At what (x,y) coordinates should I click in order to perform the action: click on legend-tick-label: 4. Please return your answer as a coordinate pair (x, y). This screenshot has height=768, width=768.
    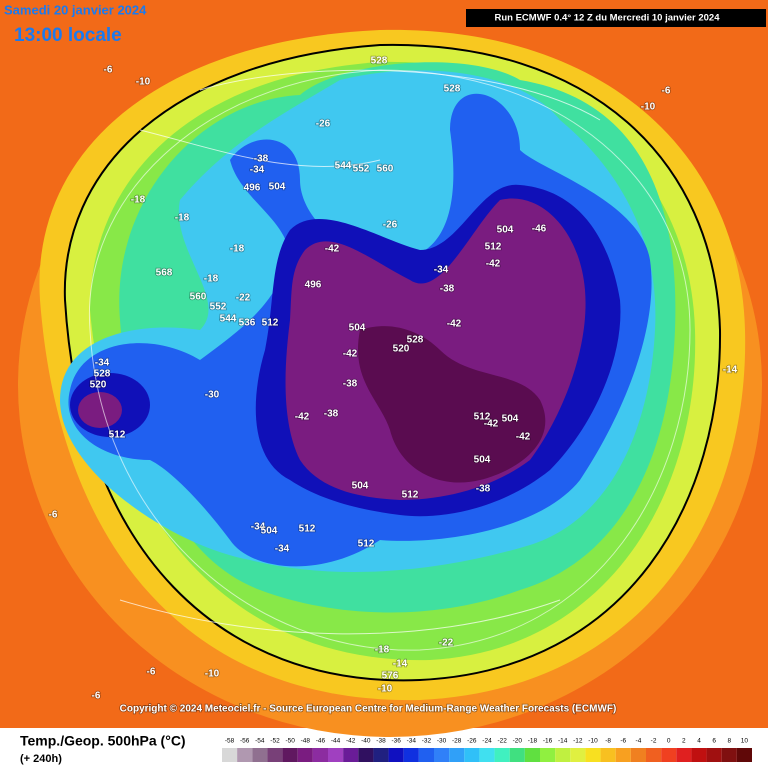
    Looking at the image, I should click on (699, 741).